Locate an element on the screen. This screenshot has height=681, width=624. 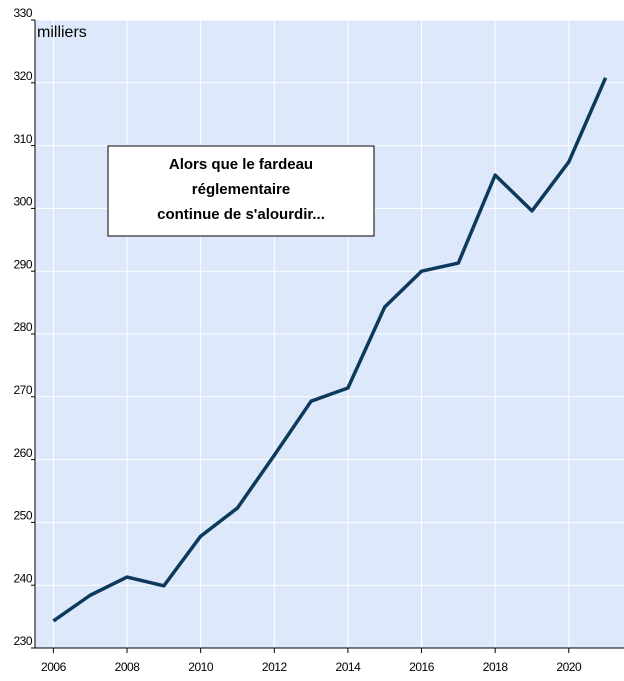
x-tick-label: 2016 is located at coordinates (422, 667).